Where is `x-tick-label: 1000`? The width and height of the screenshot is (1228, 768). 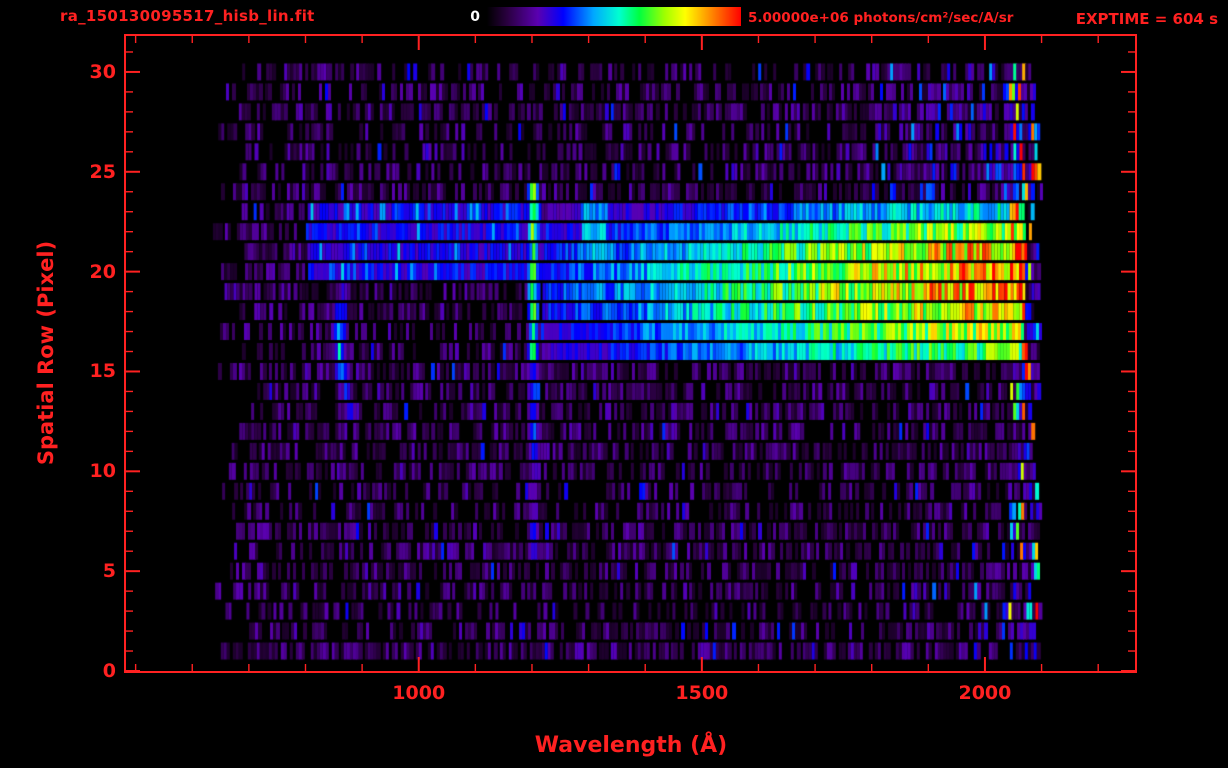 x-tick-label: 1000 is located at coordinates (419, 693).